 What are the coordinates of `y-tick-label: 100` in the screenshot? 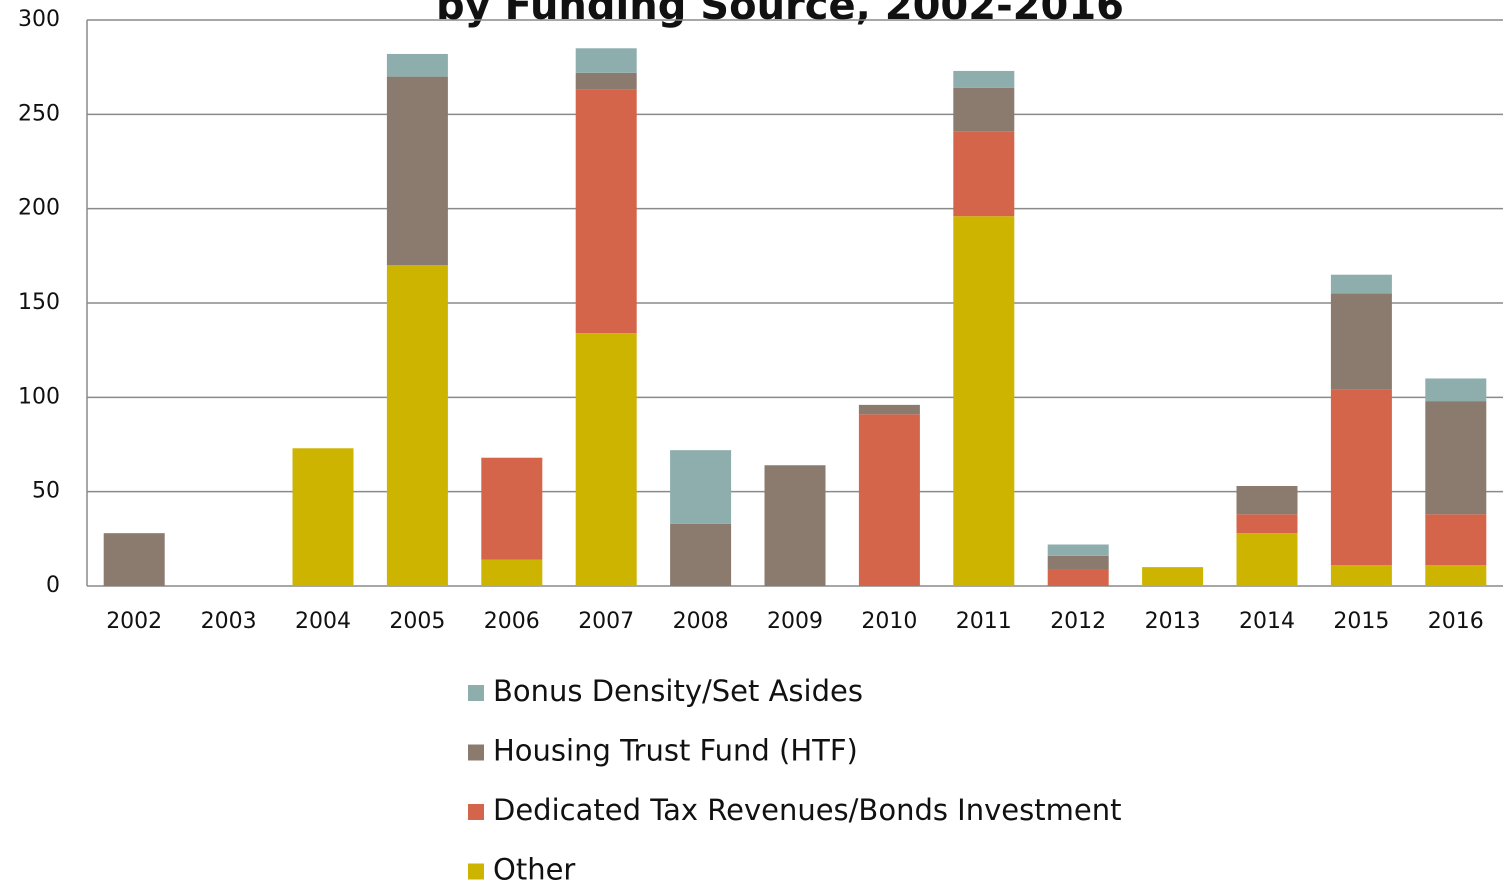 It's located at (39, 396).